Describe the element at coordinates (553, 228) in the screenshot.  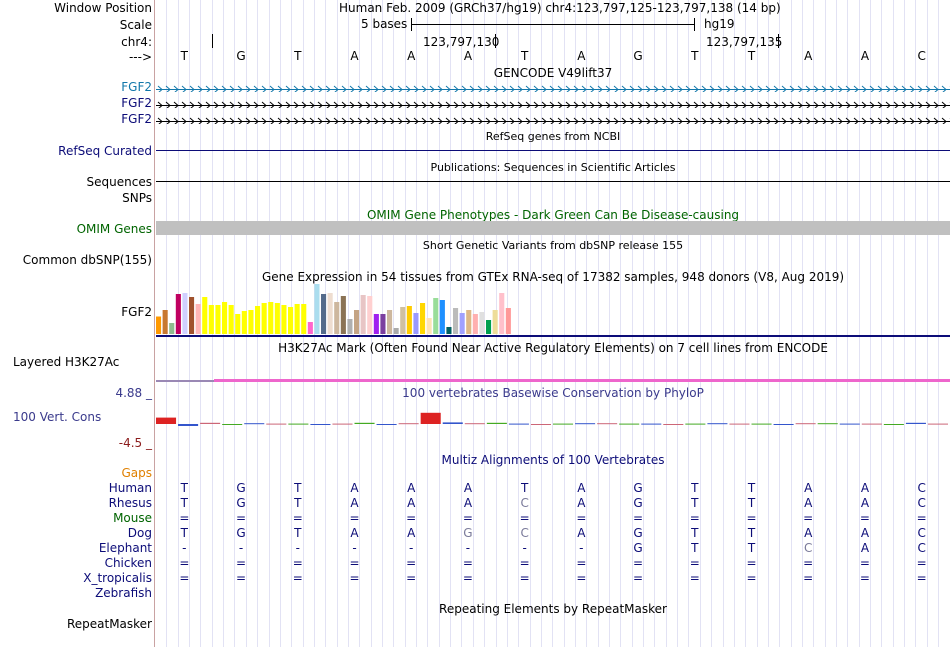
I see `omim-gene-bar` at that location.